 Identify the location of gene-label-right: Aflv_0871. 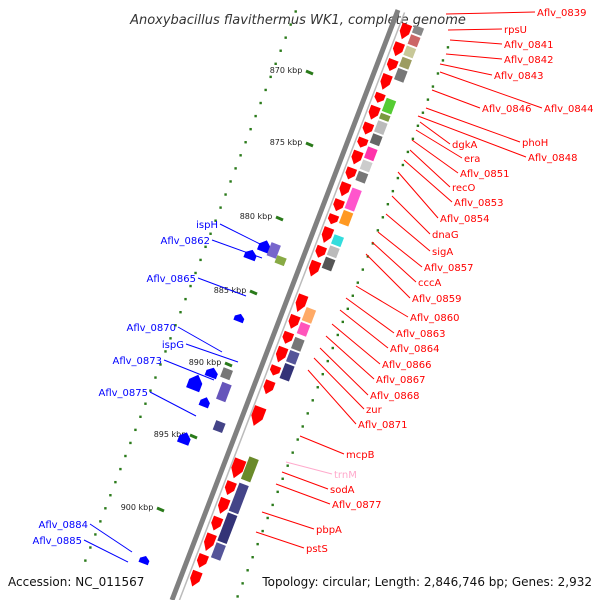
(383, 425).